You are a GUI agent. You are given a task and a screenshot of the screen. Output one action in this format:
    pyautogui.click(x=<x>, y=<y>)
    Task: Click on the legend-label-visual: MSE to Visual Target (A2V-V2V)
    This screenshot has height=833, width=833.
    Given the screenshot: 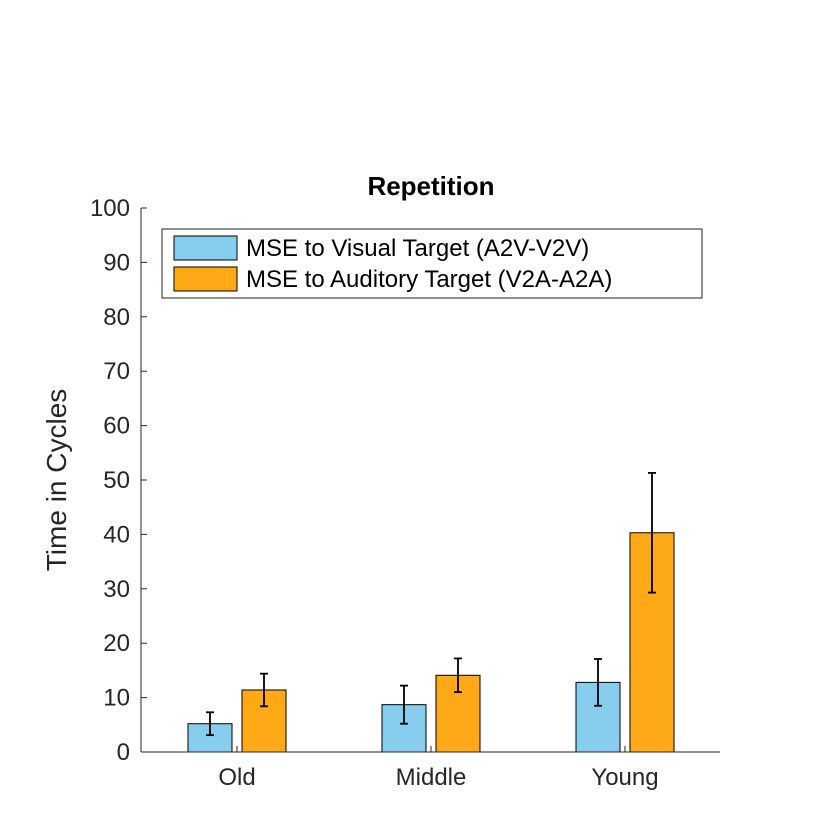 What is the action you would take?
    pyautogui.click(x=417, y=248)
    